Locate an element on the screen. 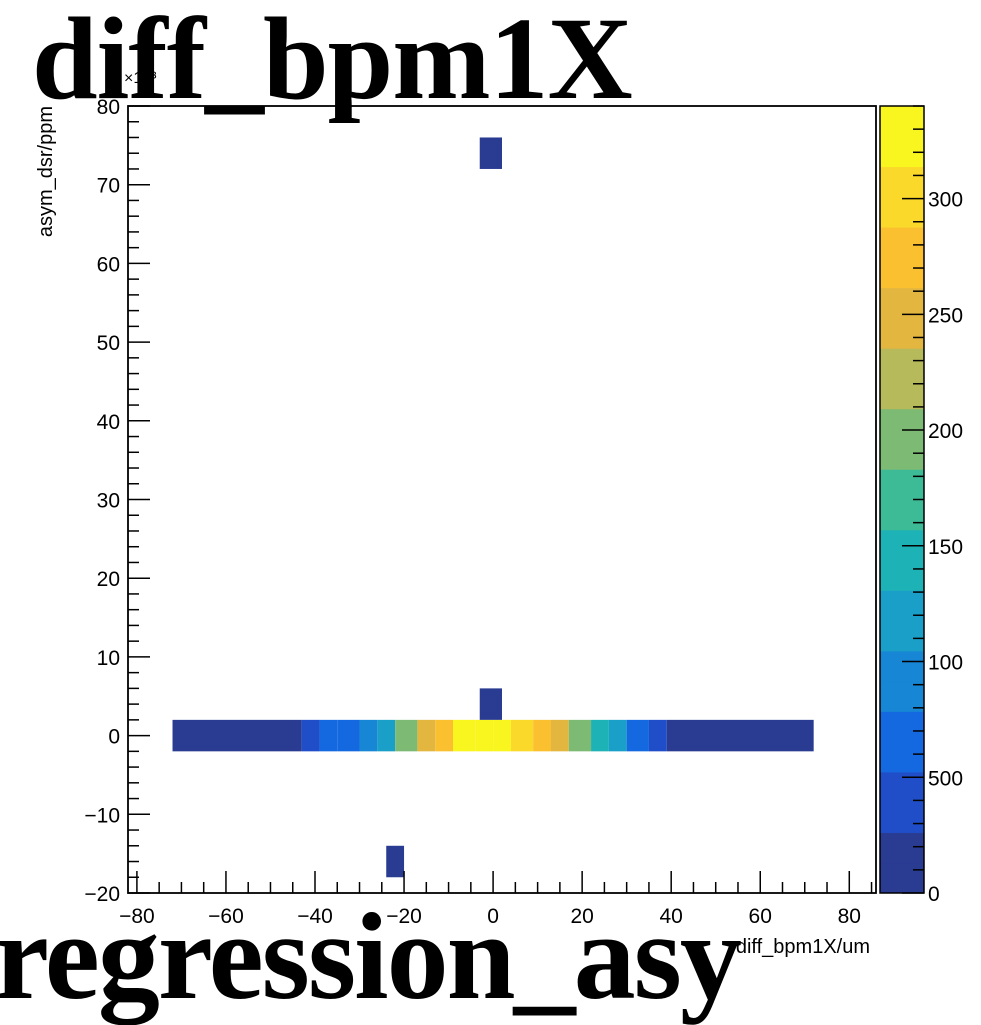 This screenshot has width=981, height=1025. y-tick-label: 50 is located at coordinates (108, 343).